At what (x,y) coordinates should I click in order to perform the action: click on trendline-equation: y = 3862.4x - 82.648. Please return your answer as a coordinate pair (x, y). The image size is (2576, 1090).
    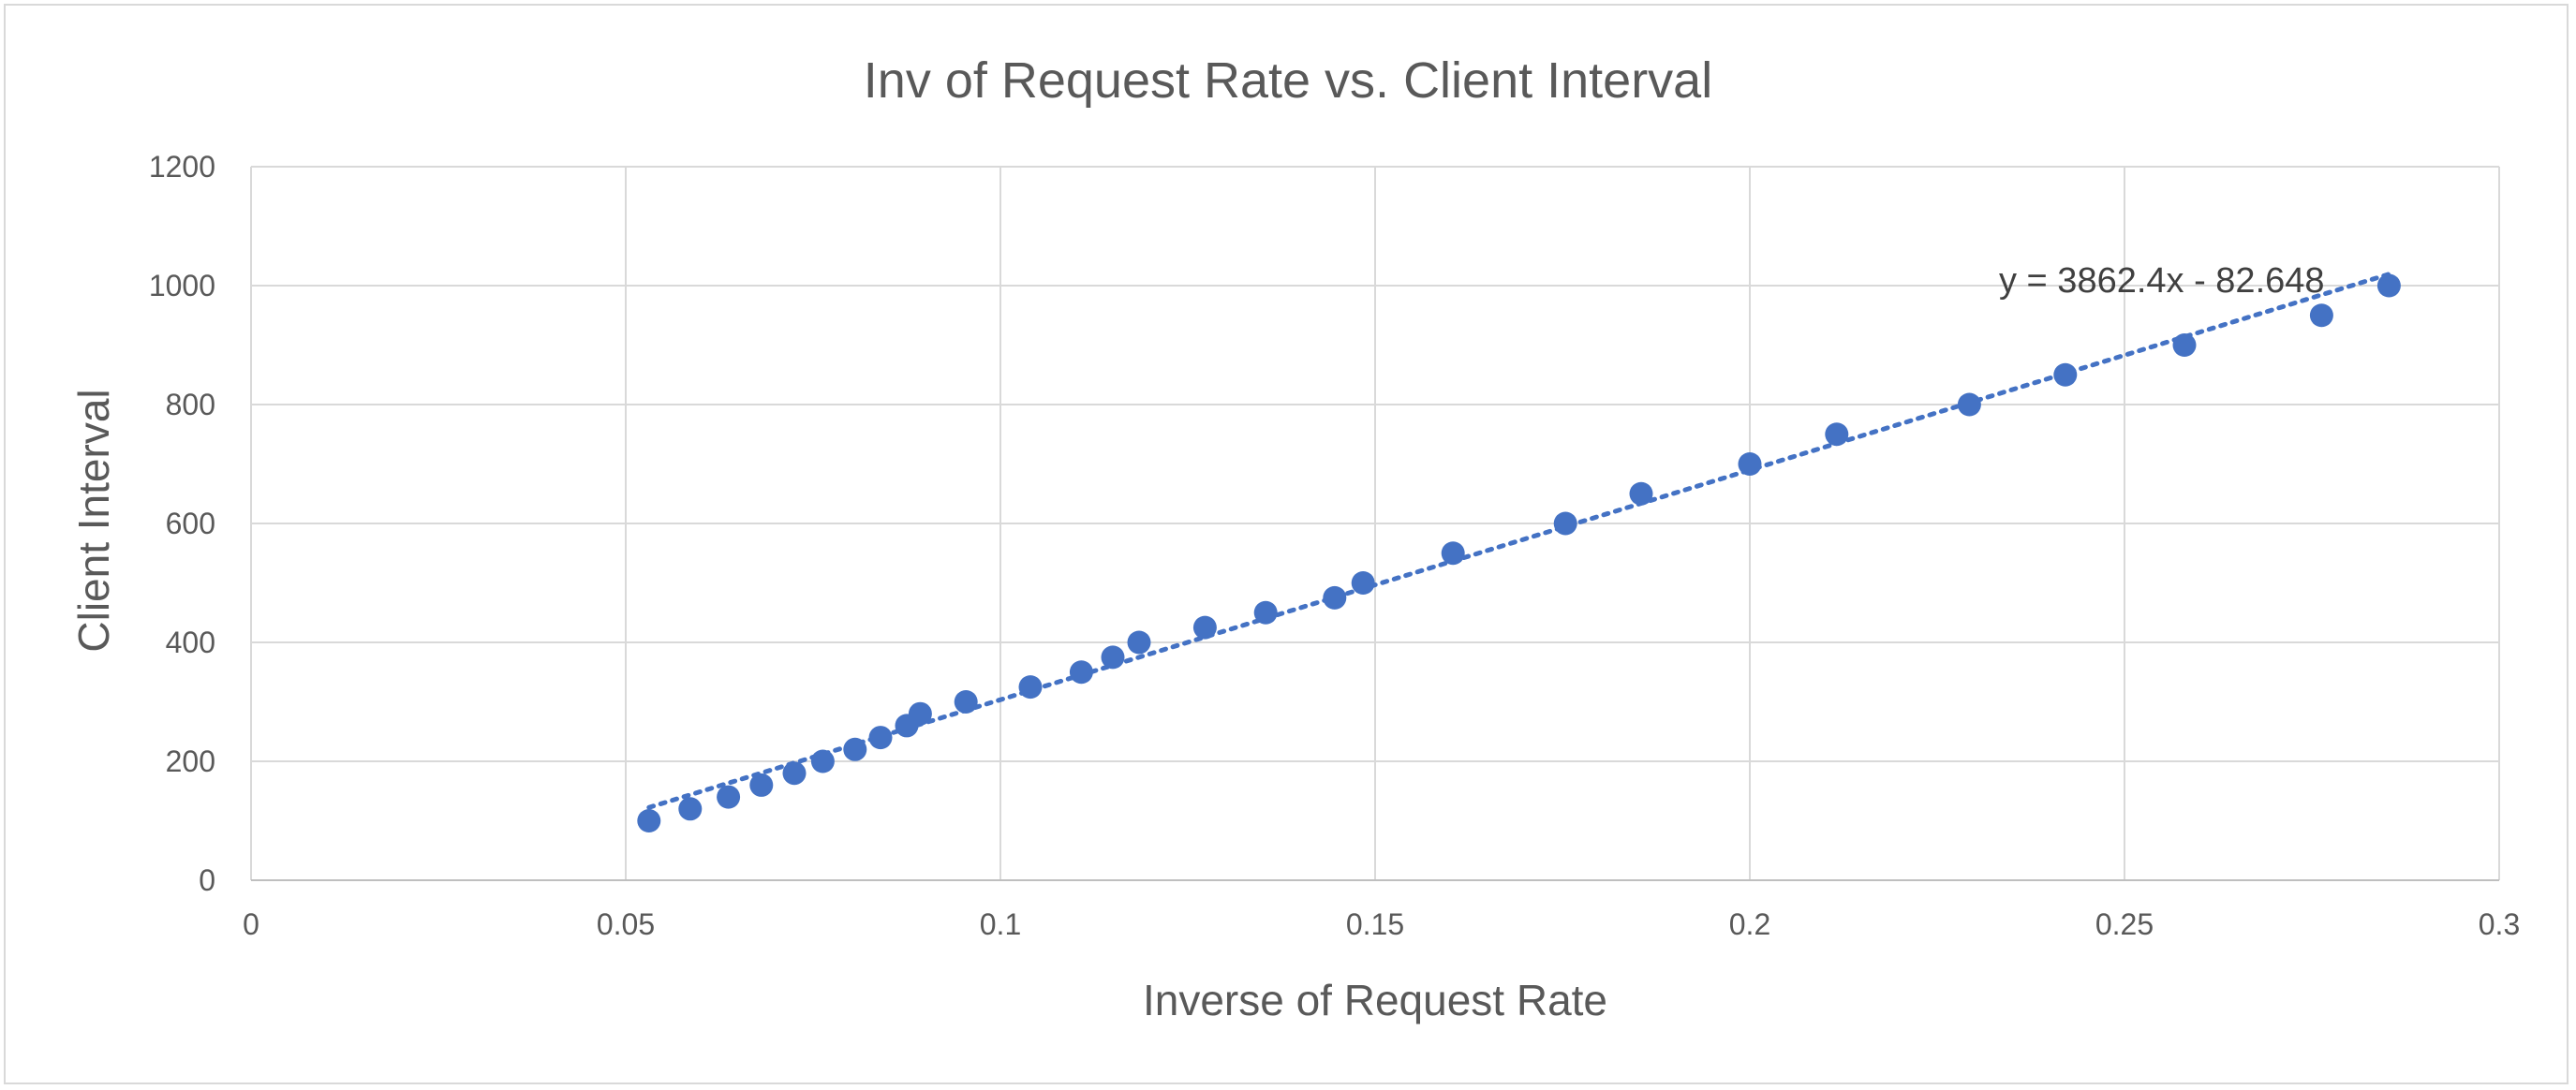
    Looking at the image, I should click on (2162, 281).